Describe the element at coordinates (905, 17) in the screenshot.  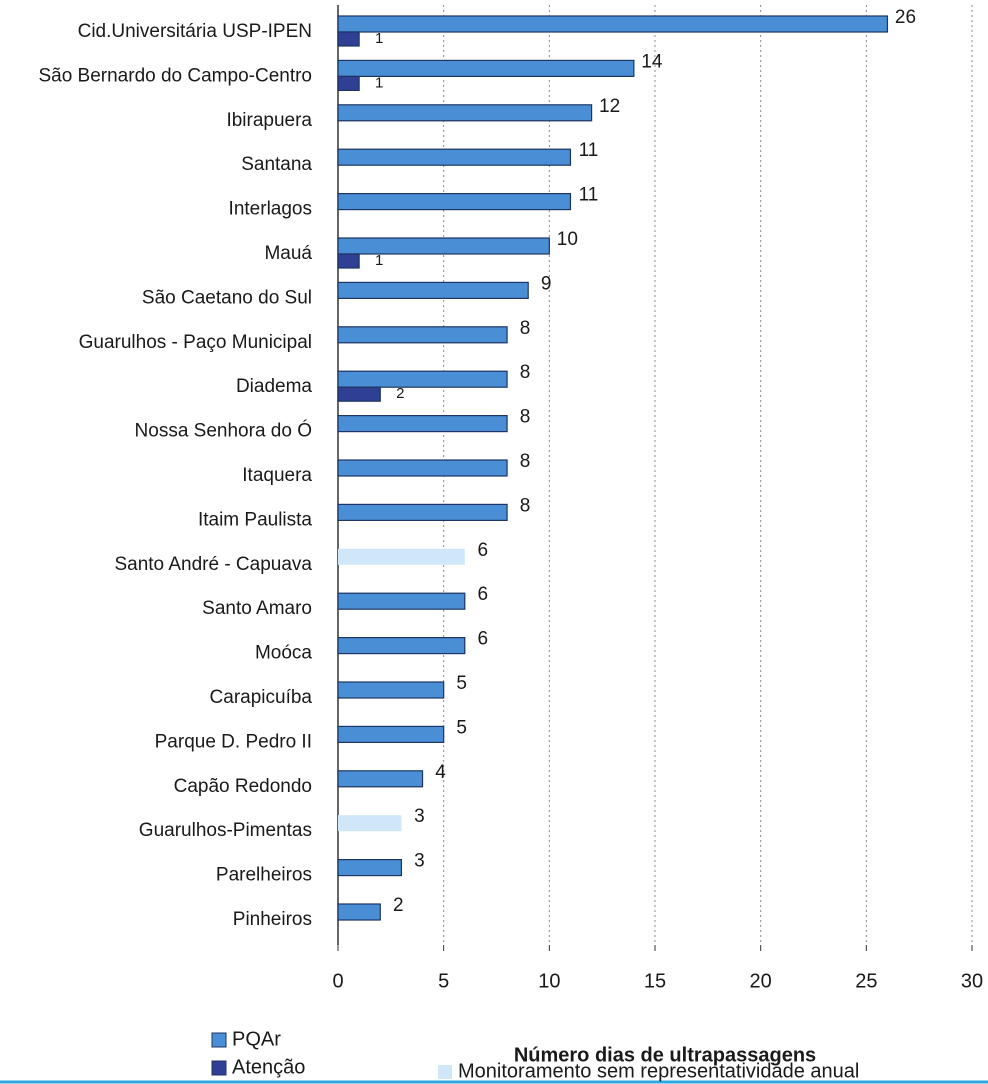
I see `data-label: 26` at that location.